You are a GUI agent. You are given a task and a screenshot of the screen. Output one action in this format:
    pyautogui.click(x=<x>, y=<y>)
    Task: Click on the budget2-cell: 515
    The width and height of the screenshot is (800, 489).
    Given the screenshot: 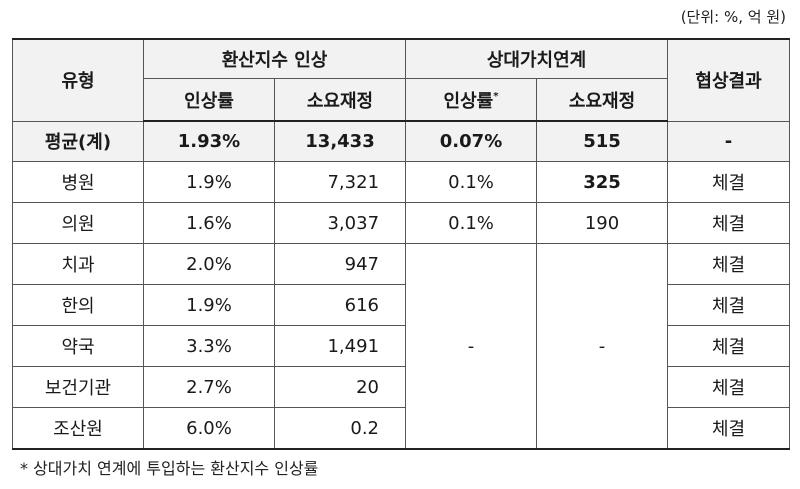 What is the action you would take?
    pyautogui.click(x=602, y=141)
    